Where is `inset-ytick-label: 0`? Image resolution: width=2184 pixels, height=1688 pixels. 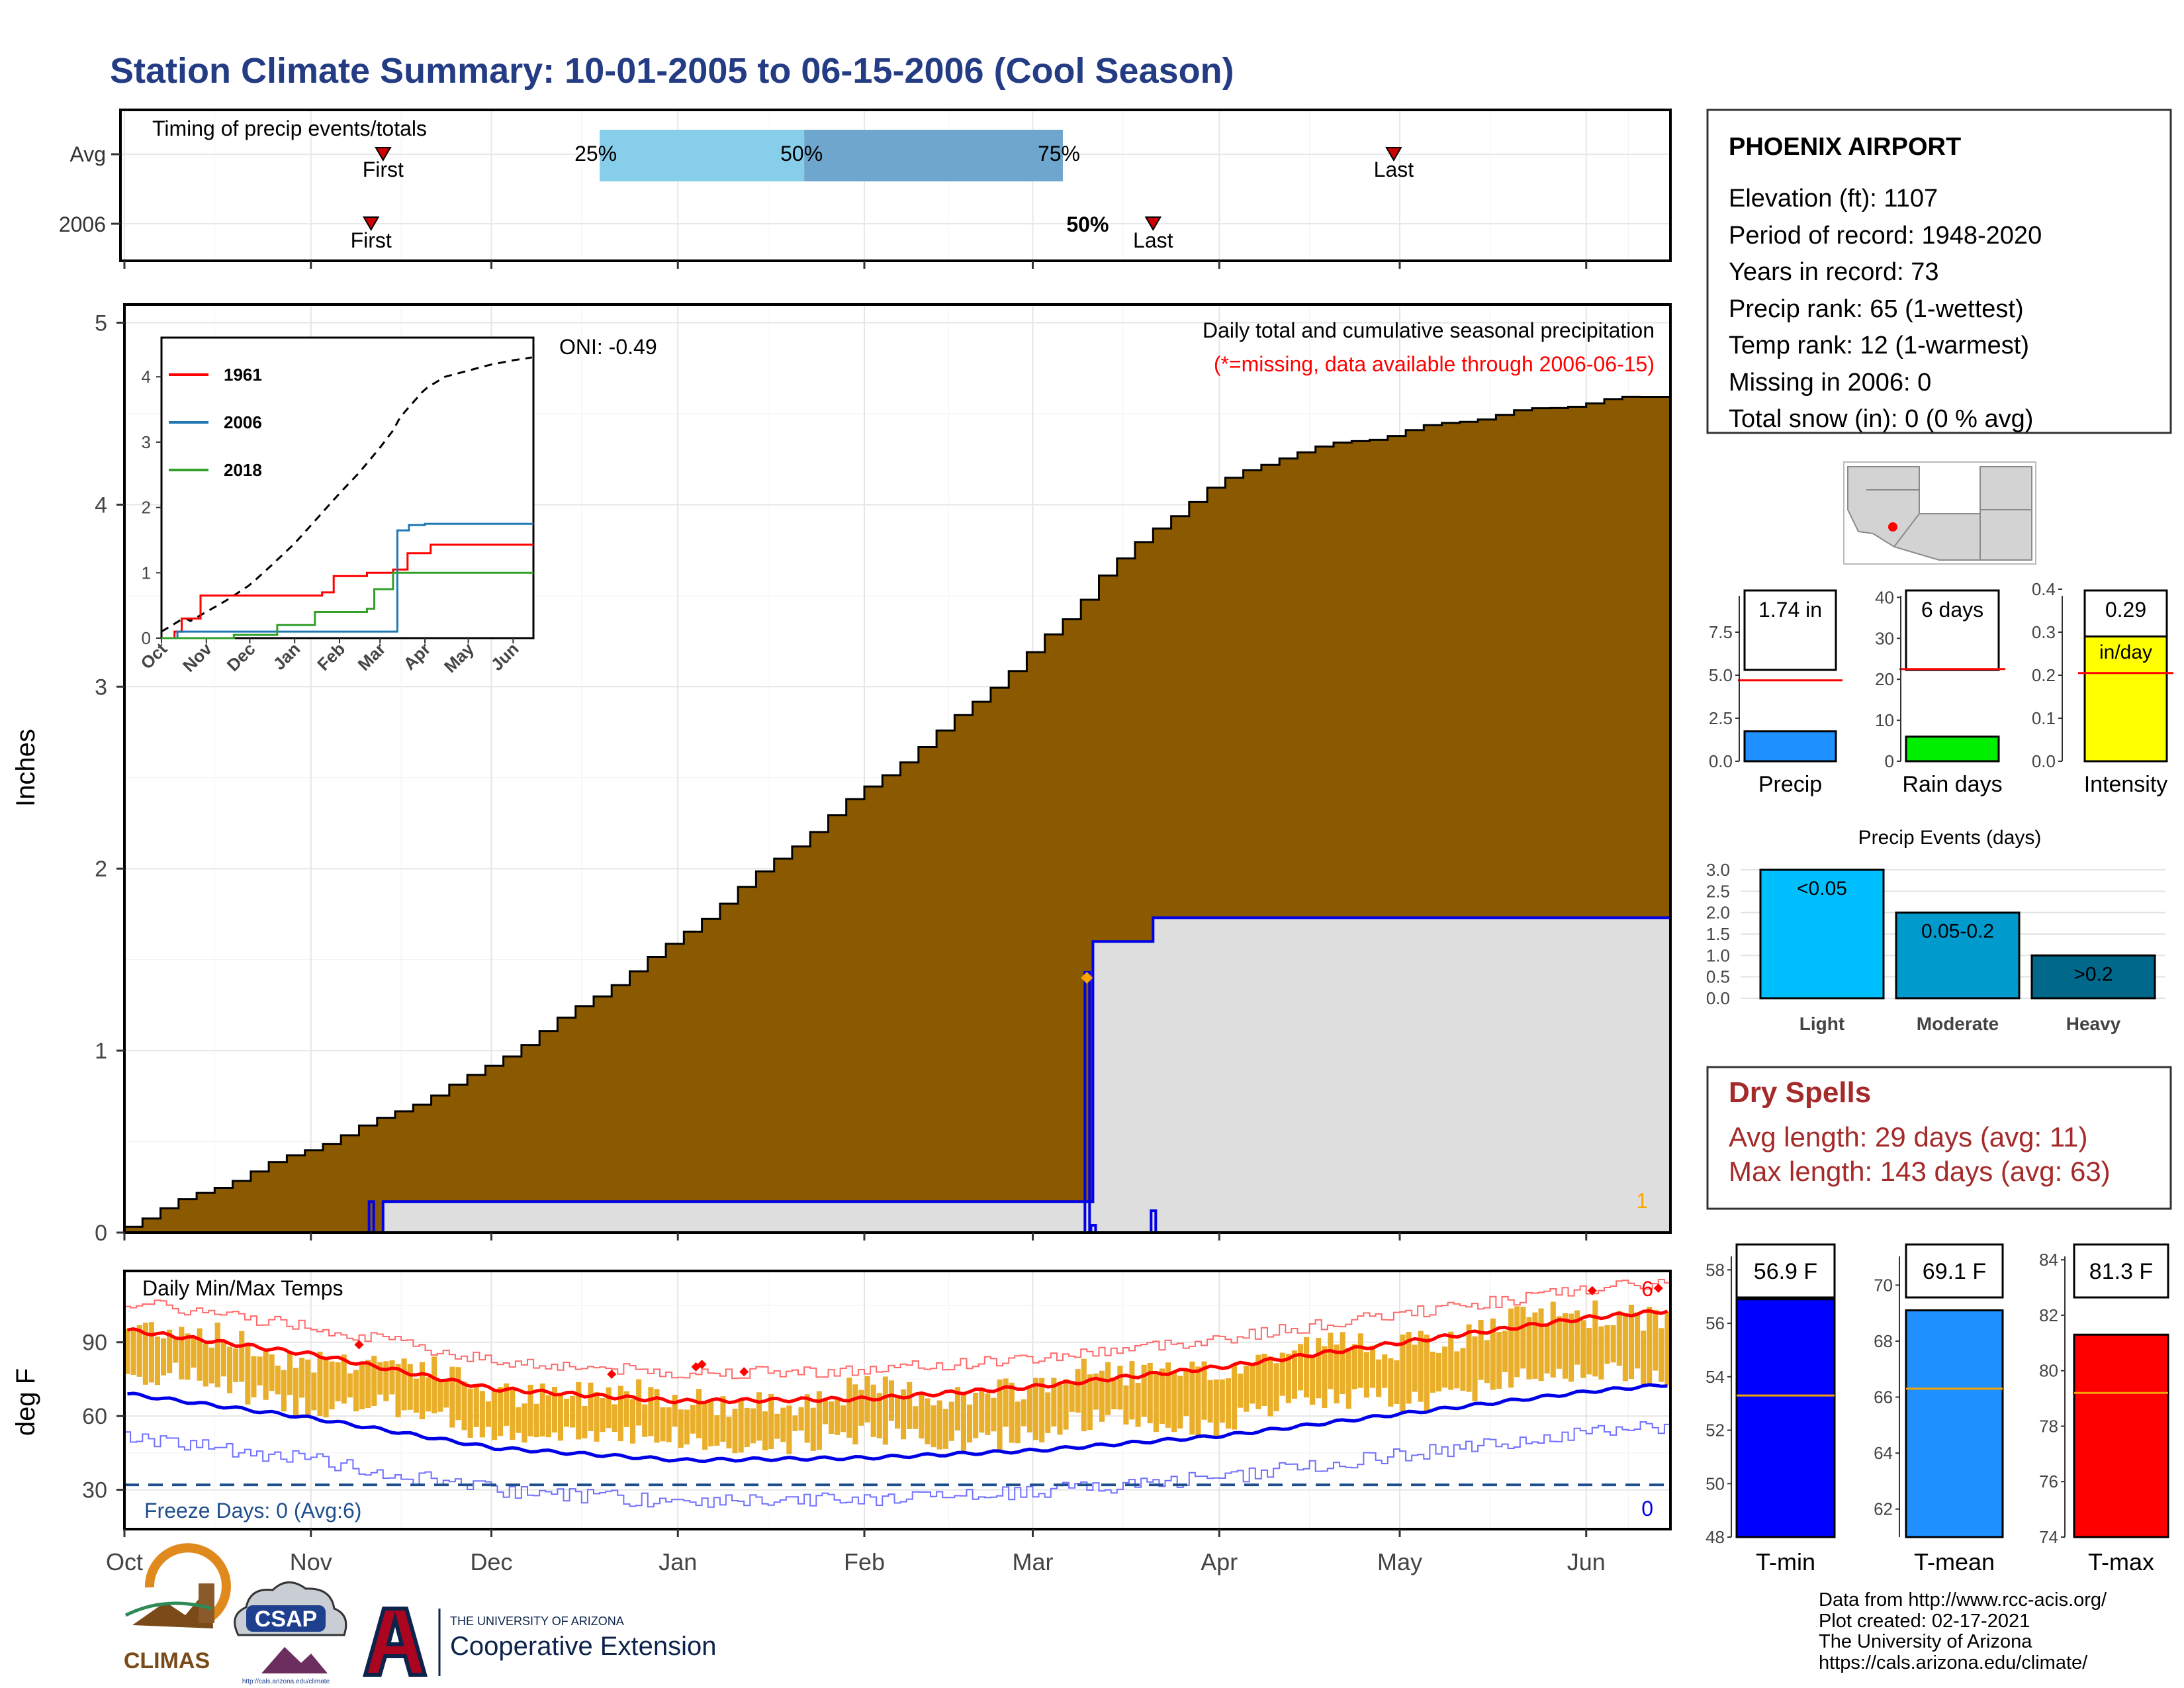 inset-ytick-label: 0 is located at coordinates (146, 638).